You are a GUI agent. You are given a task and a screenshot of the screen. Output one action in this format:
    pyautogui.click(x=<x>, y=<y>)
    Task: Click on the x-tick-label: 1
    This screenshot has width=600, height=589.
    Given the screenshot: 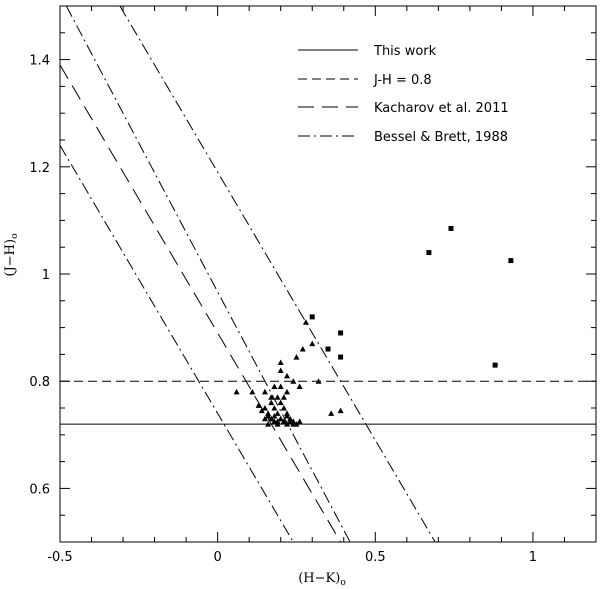 What is the action you would take?
    pyautogui.click(x=533, y=557)
    